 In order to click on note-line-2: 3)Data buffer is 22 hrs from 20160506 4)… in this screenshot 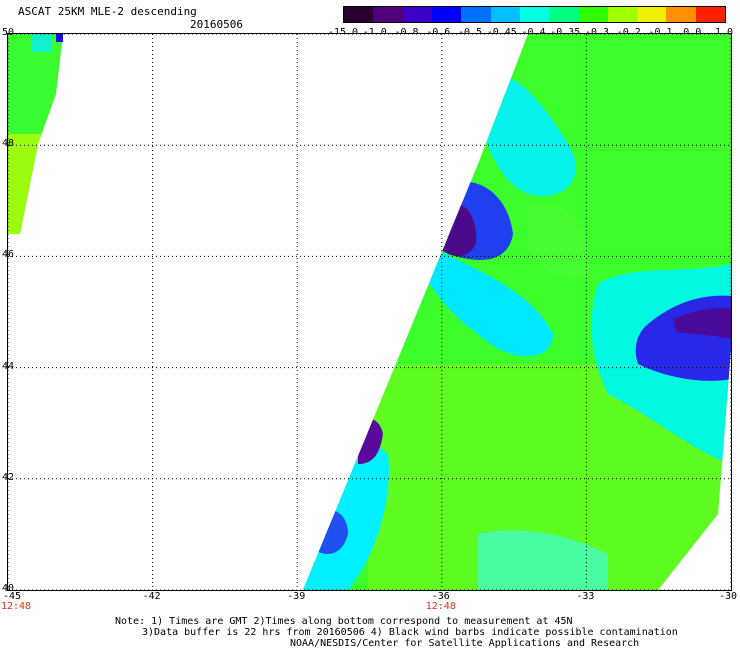, I will do `click(410, 632)`.